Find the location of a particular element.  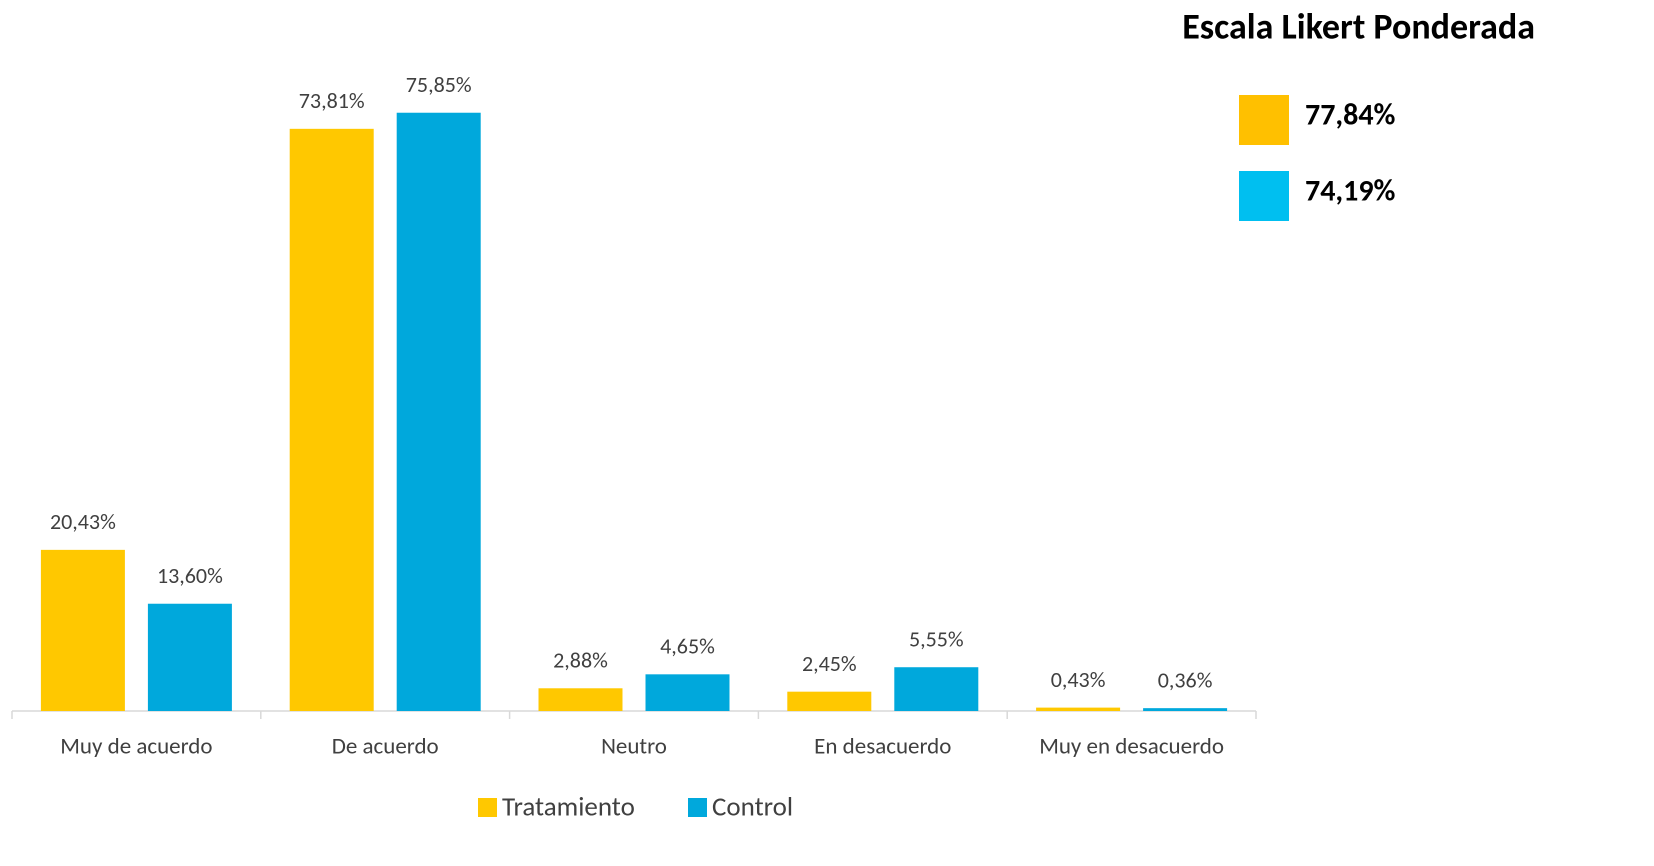

x-tick-label: Muy de acuerdo is located at coordinates (136, 746).